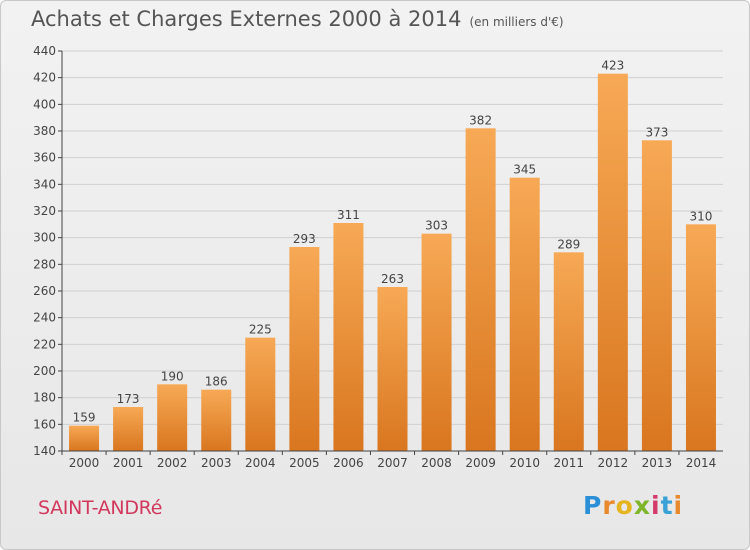  I want to click on y-tick-label: 200, so click(44, 371).